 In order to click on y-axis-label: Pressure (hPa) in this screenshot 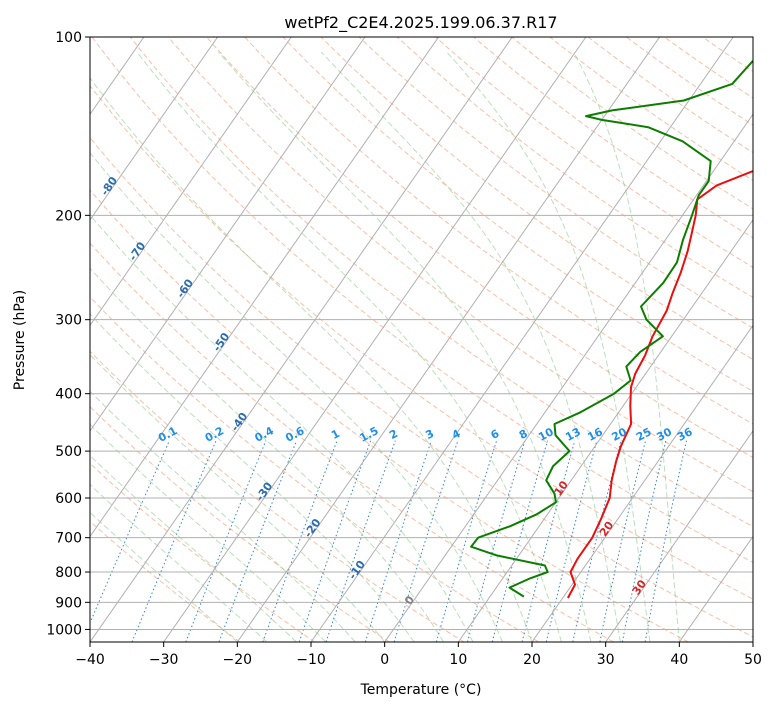, I will do `click(20, 340)`.